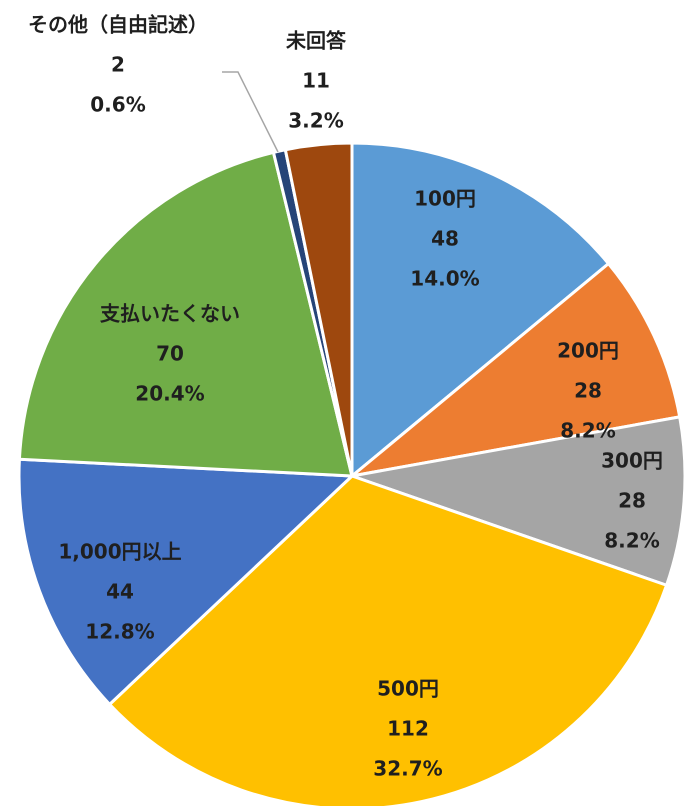 The width and height of the screenshot is (684, 806). Describe the element at coordinates (408, 729) in the screenshot. I see `value-label: 112` at that location.